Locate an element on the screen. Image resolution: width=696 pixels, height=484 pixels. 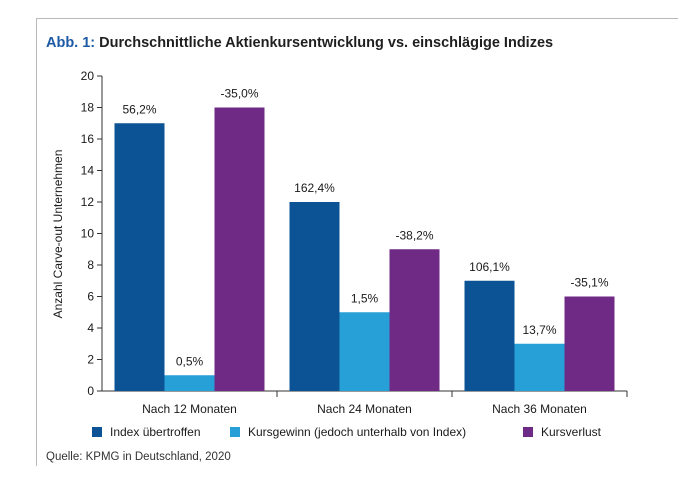
data-label: -35,0% is located at coordinates (239, 94).